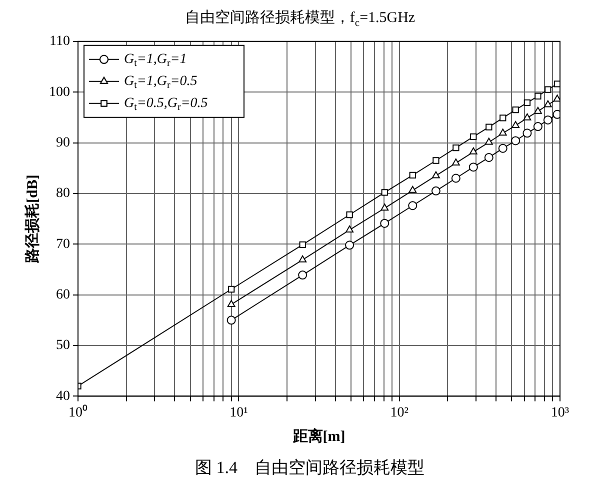 This screenshot has width=600, height=498. Describe the element at coordinates (60, 42) in the screenshot. I see `y-tick-label: 110` at that location.